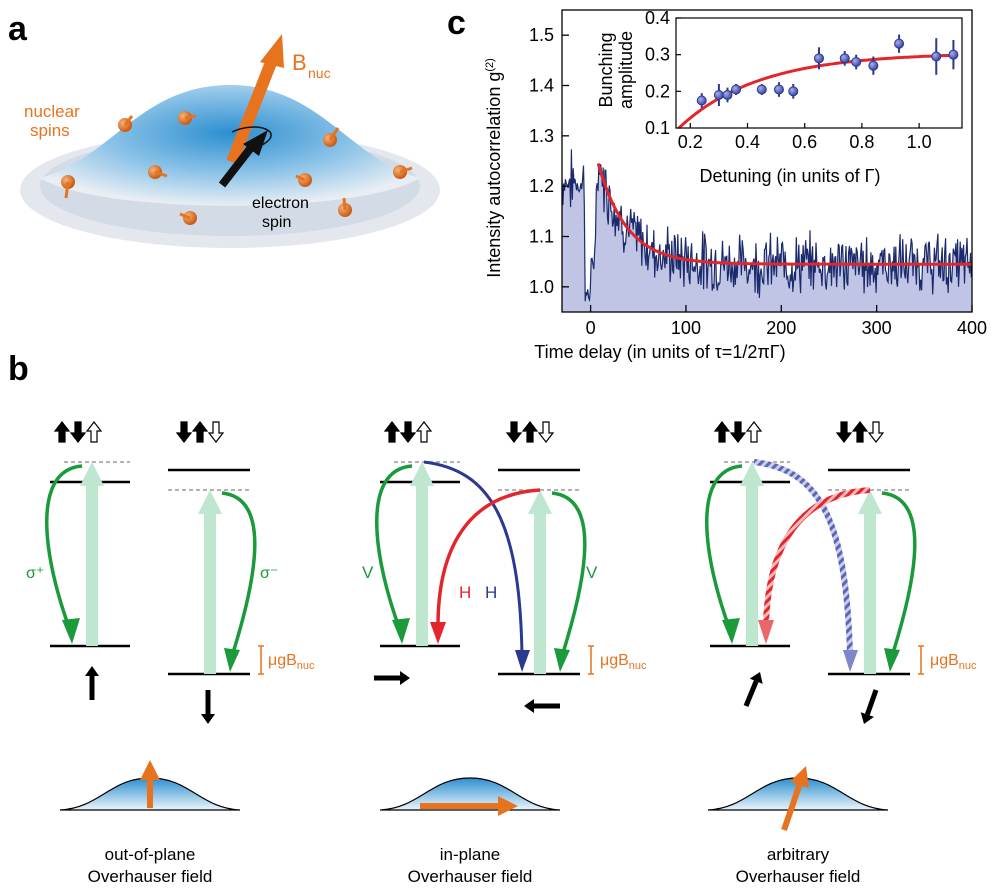  Describe the element at coordinates (255, 99) in the screenshot. I see `bnuc-arrow` at that location.